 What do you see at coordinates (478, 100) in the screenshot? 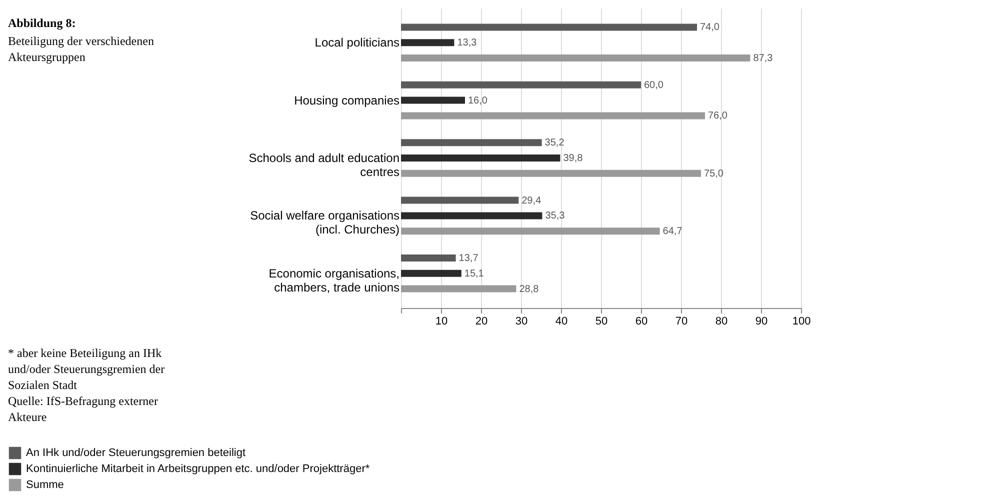
I see `data-label: 16,0` at bounding box center [478, 100].